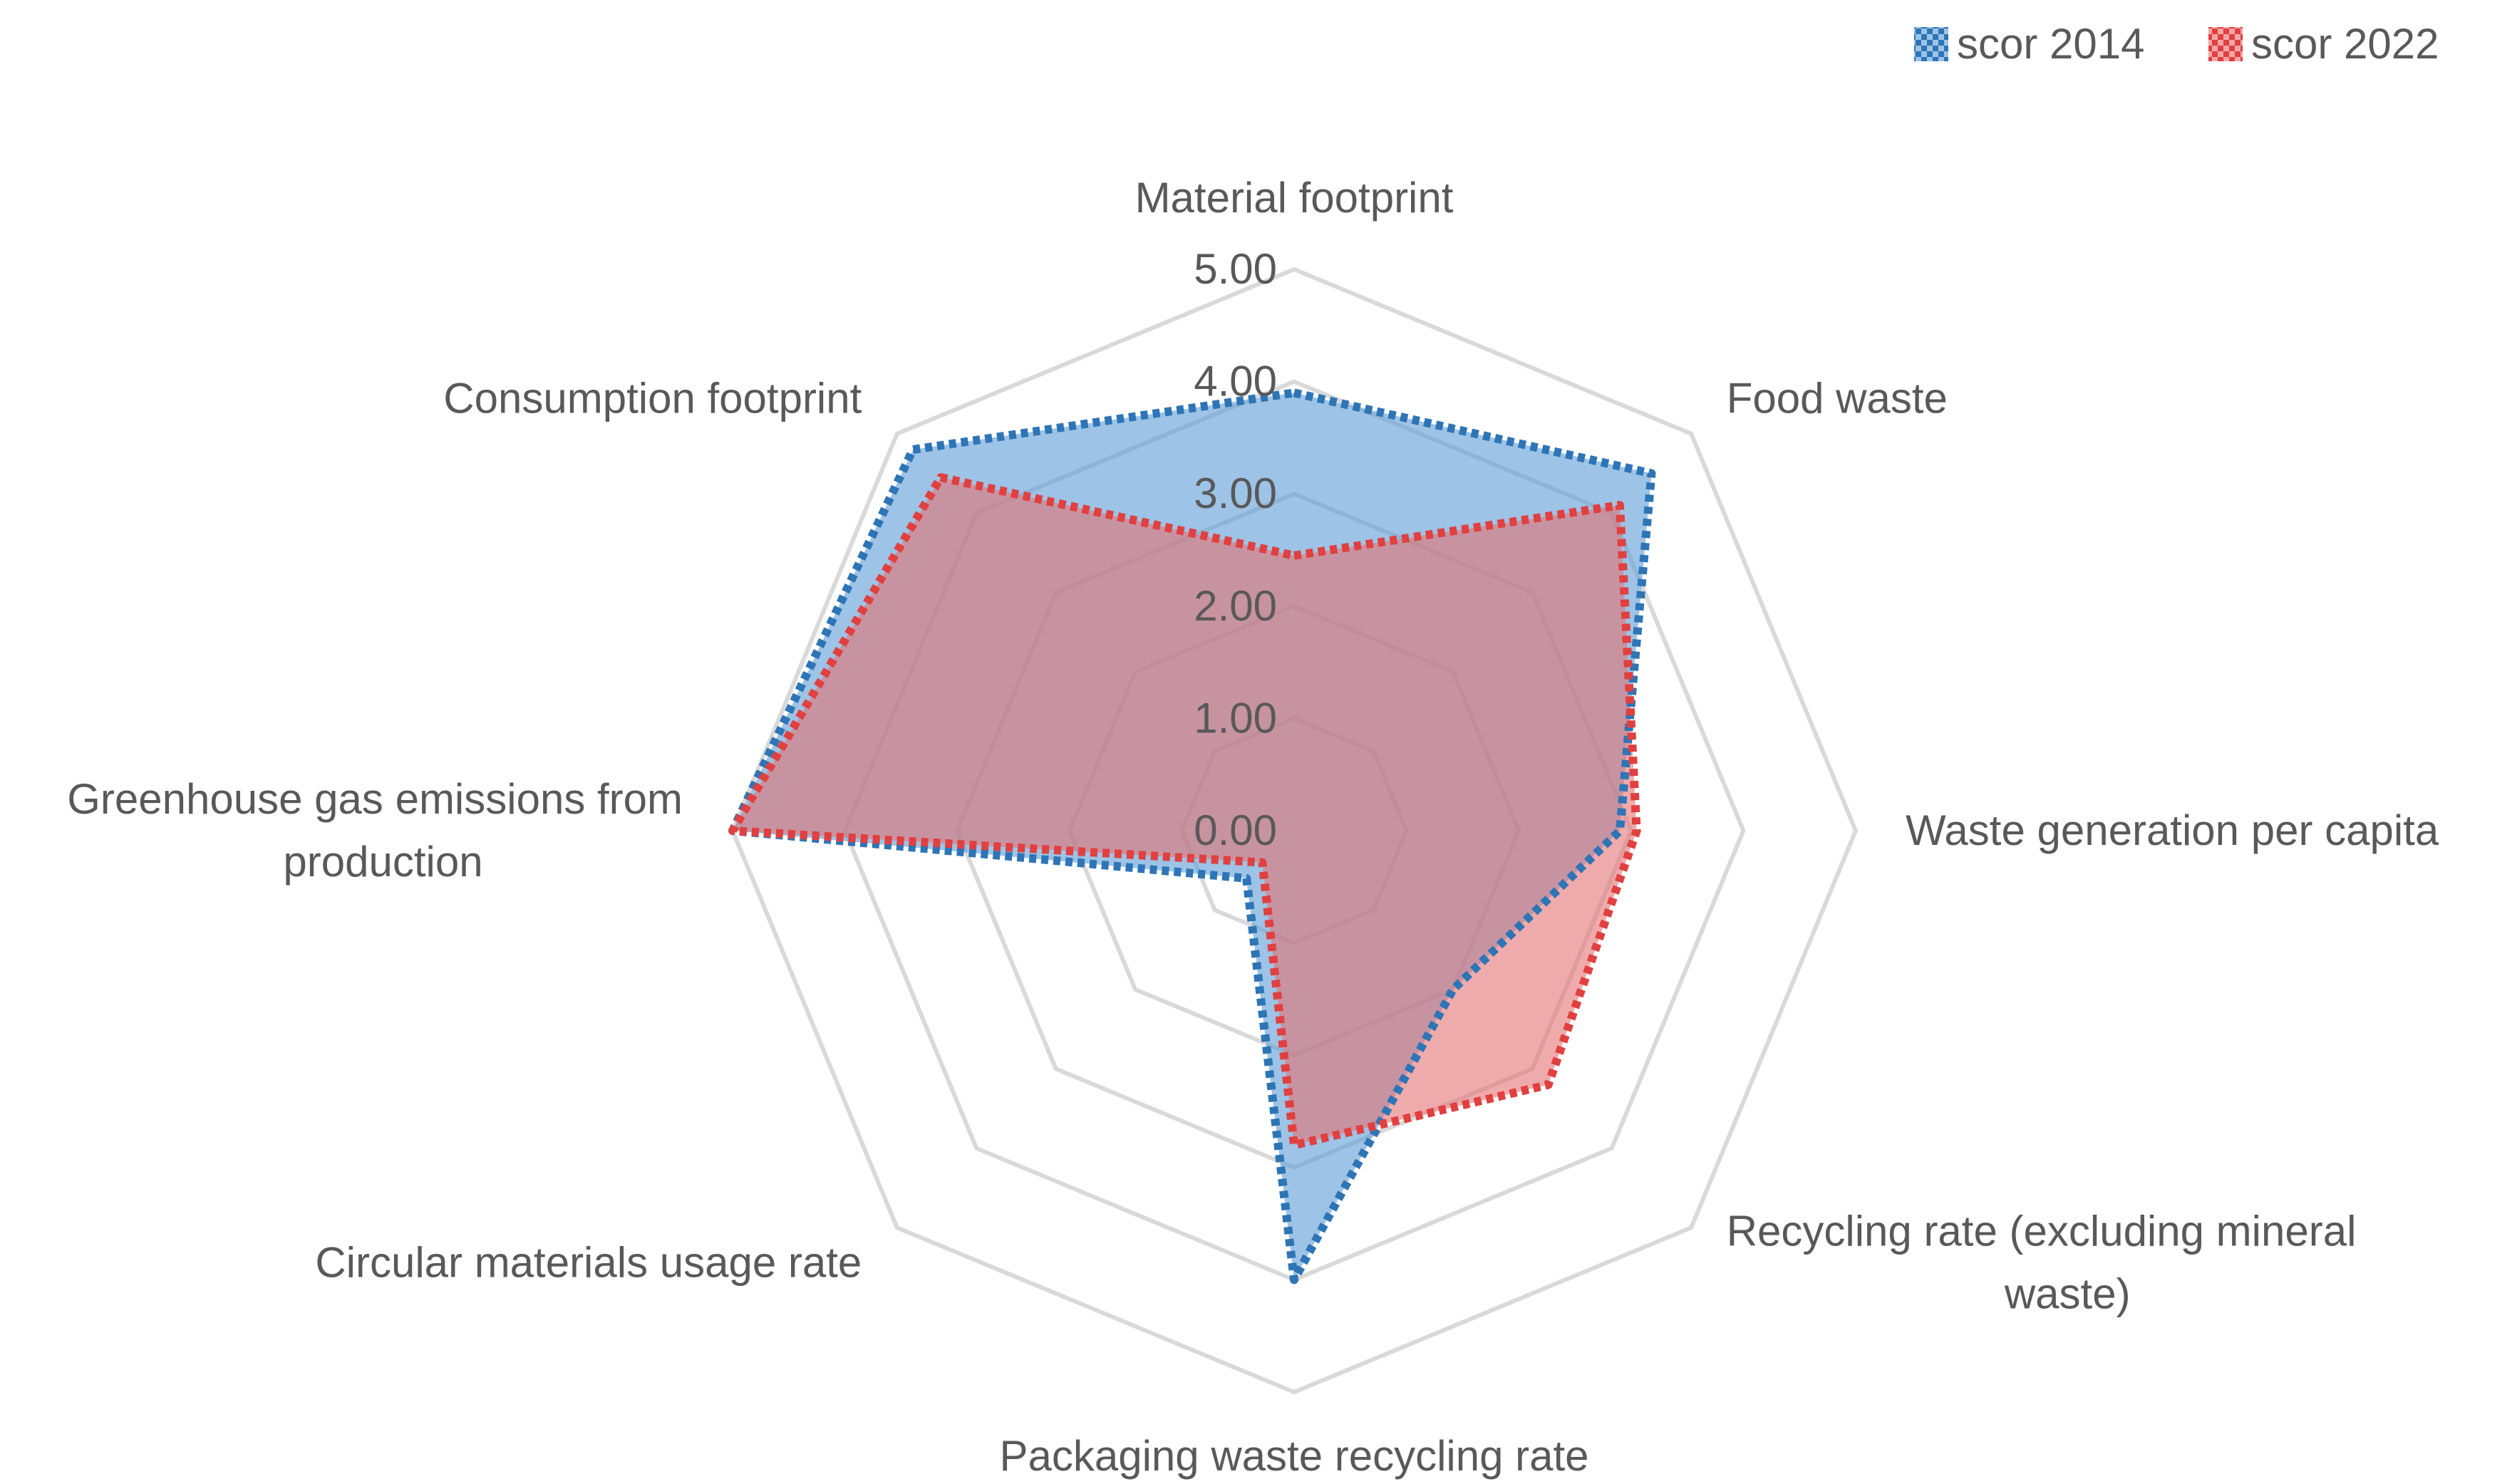 The height and width of the screenshot is (1484, 2517). I want to click on category-label-0-line-0: Material footprint, so click(1294, 198).